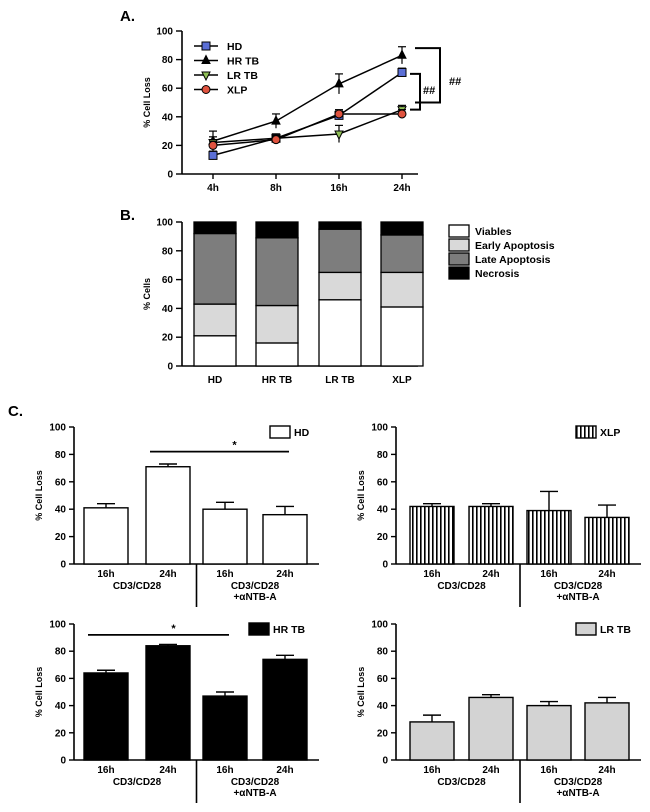 This screenshot has height=812, width=650. Describe the element at coordinates (610, 433) in the screenshot. I see `c-xlp-legend-label: XLP` at that location.